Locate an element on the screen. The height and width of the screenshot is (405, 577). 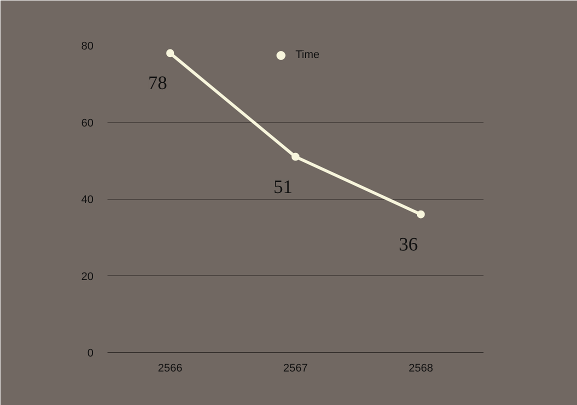
x-tick-label: 2566 is located at coordinates (170, 368).